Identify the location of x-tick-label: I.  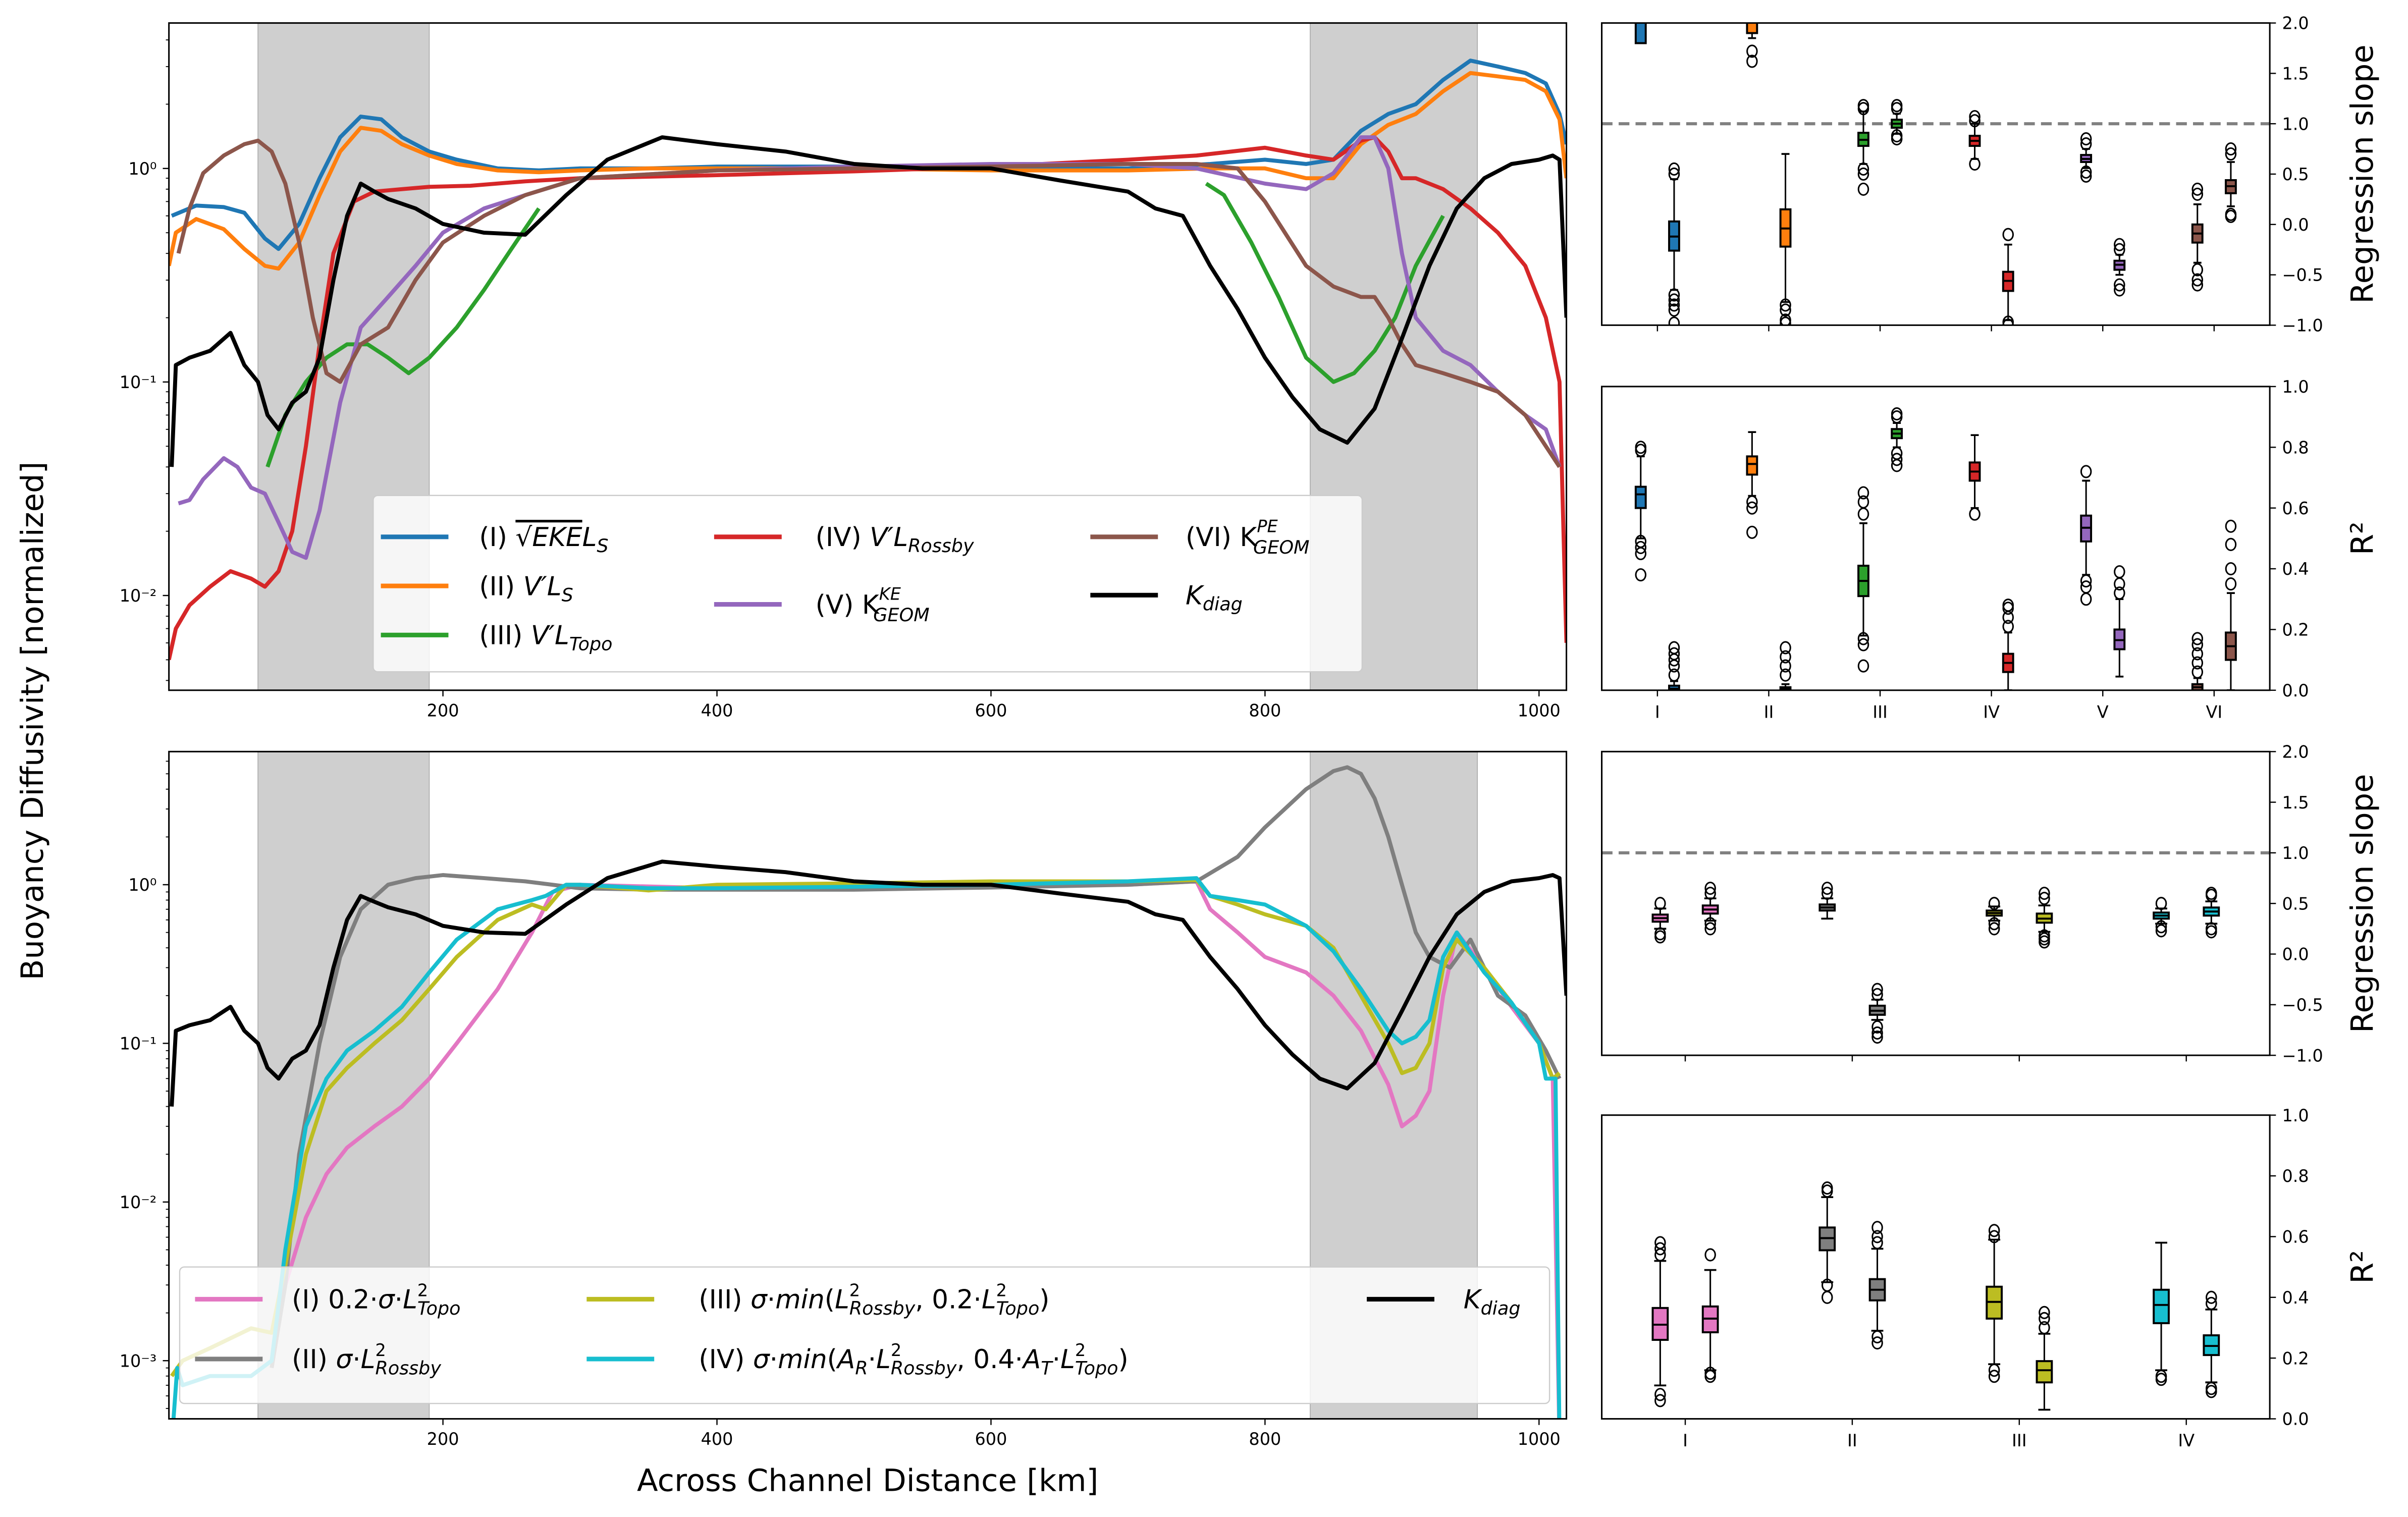
(1686, 1440).